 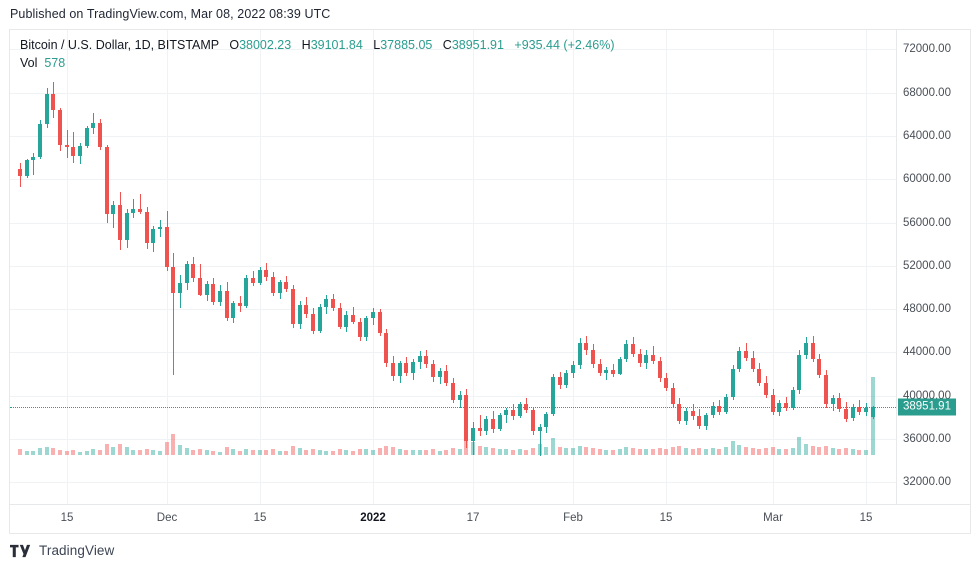 I want to click on price-tick-label: 44000.00, so click(x=927, y=352).